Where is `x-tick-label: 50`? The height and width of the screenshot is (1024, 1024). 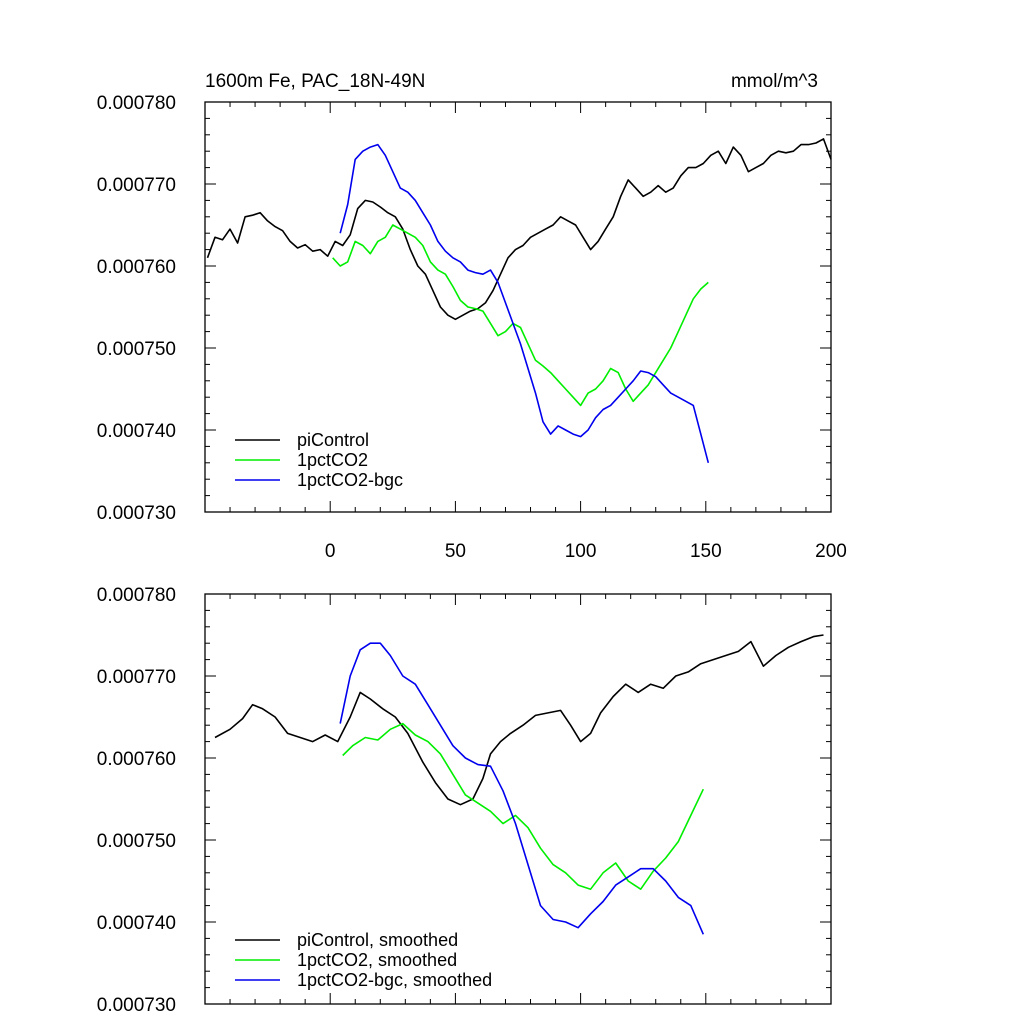 x-tick-label: 50 is located at coordinates (455, 551).